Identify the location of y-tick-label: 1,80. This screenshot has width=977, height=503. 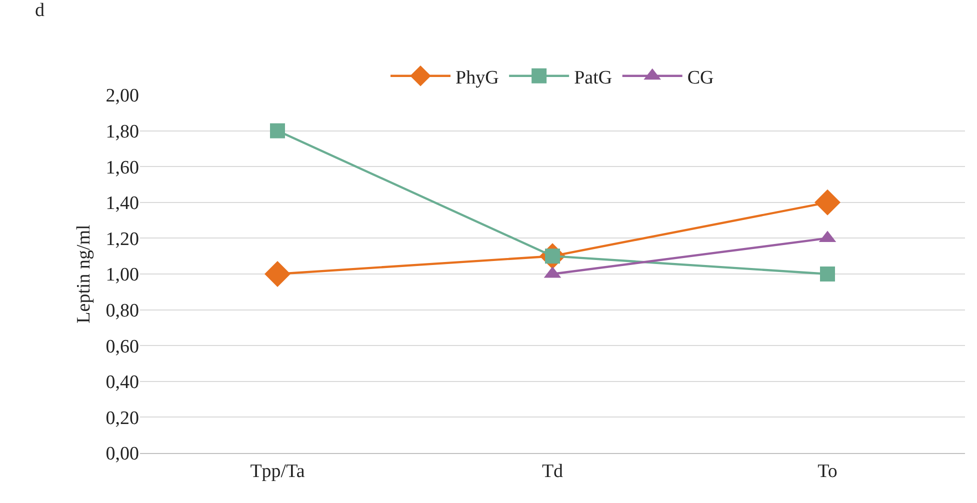
(122, 131).